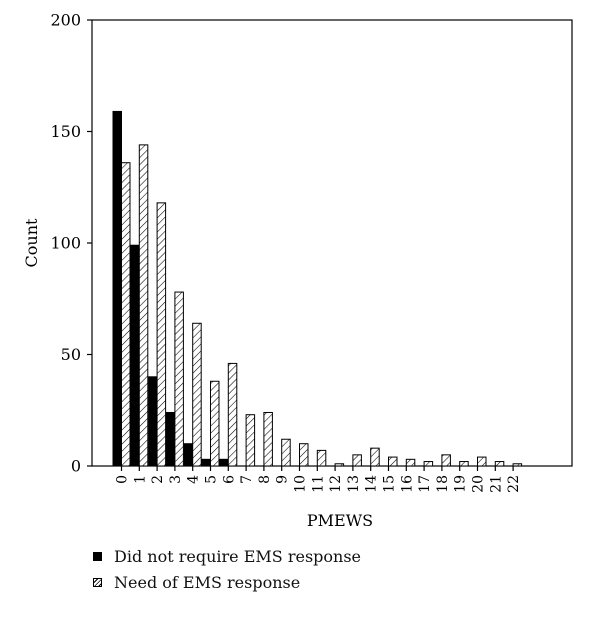 The height and width of the screenshot is (618, 600). I want to click on legend-item-need-ems: Need of EMS response, so click(227, 582).